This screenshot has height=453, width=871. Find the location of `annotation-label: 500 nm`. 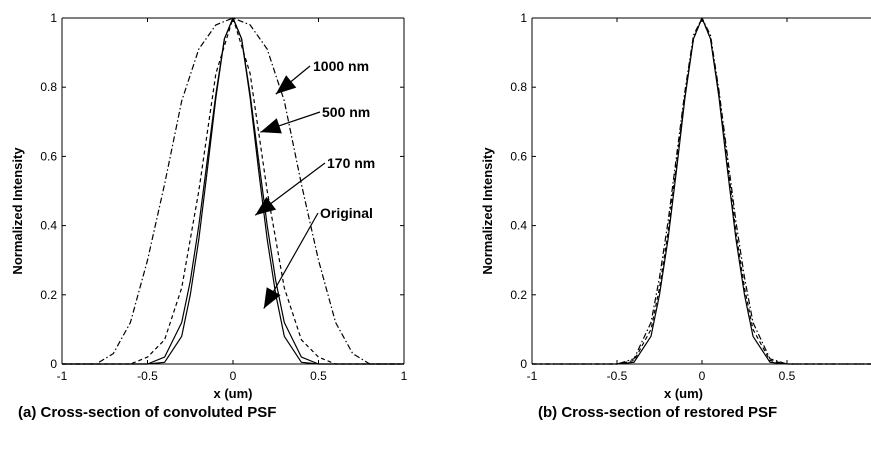

annotation-label: 500 nm is located at coordinates (346, 112).